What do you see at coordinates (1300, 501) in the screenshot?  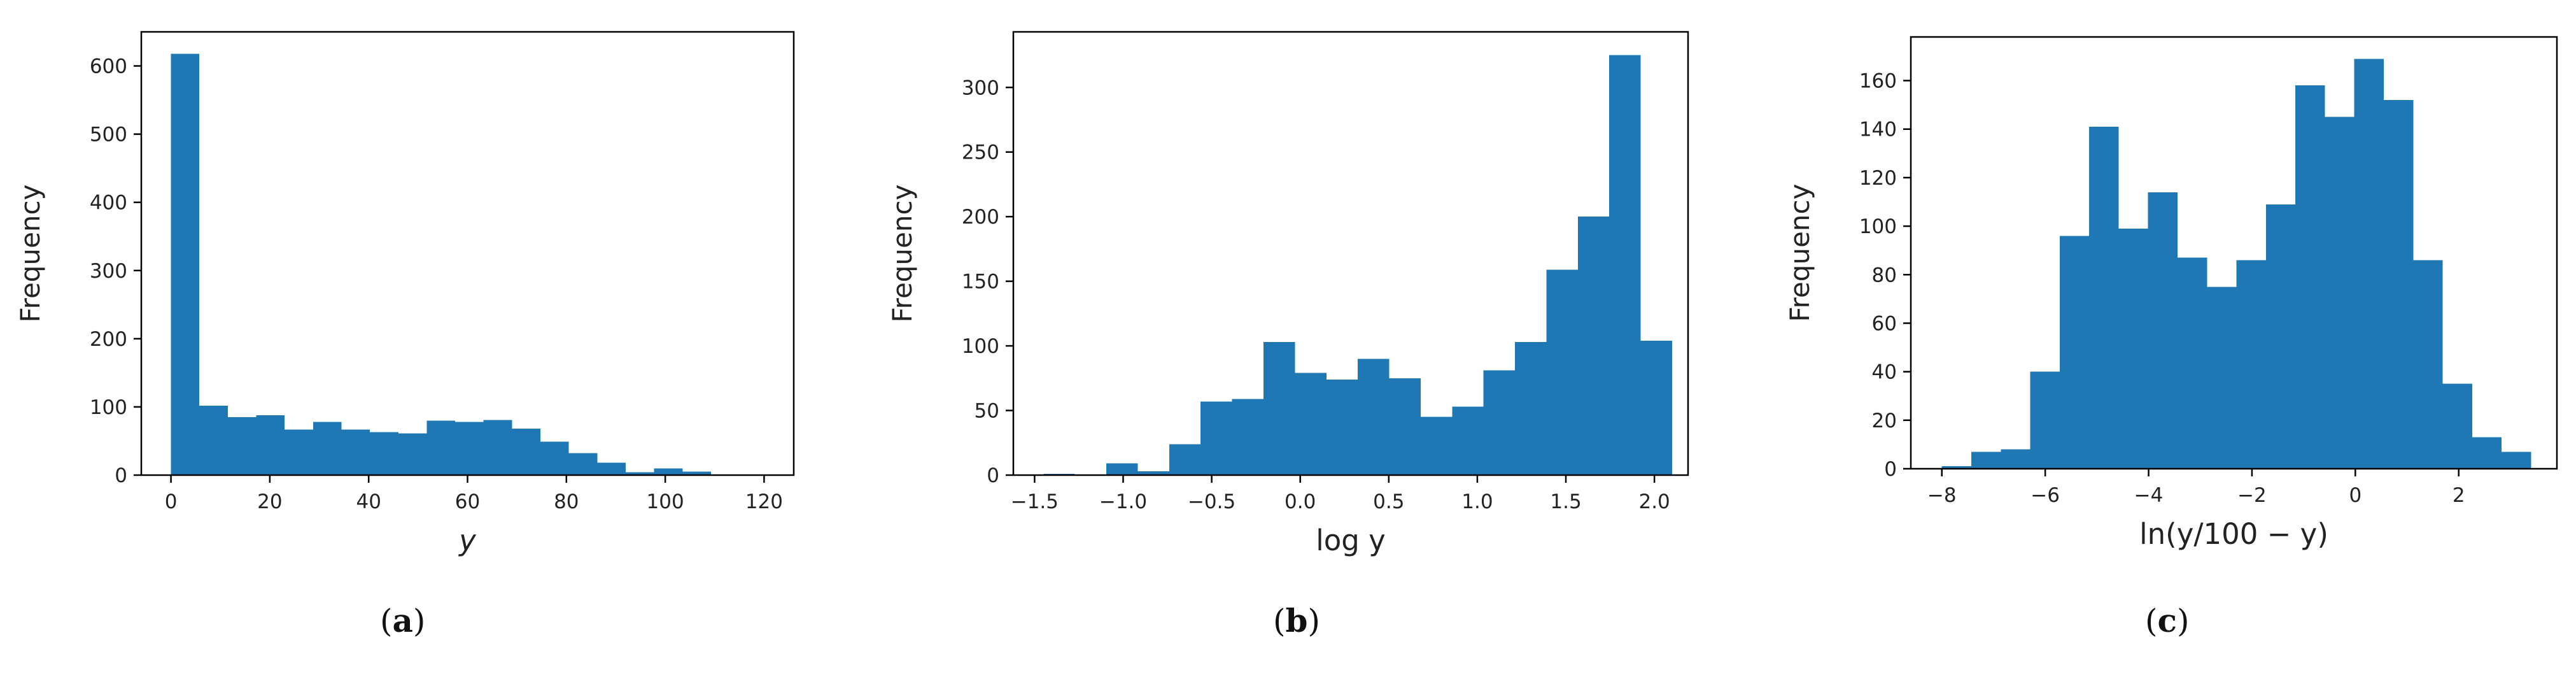 I see `x-tick-label: 0.0` at bounding box center [1300, 501].